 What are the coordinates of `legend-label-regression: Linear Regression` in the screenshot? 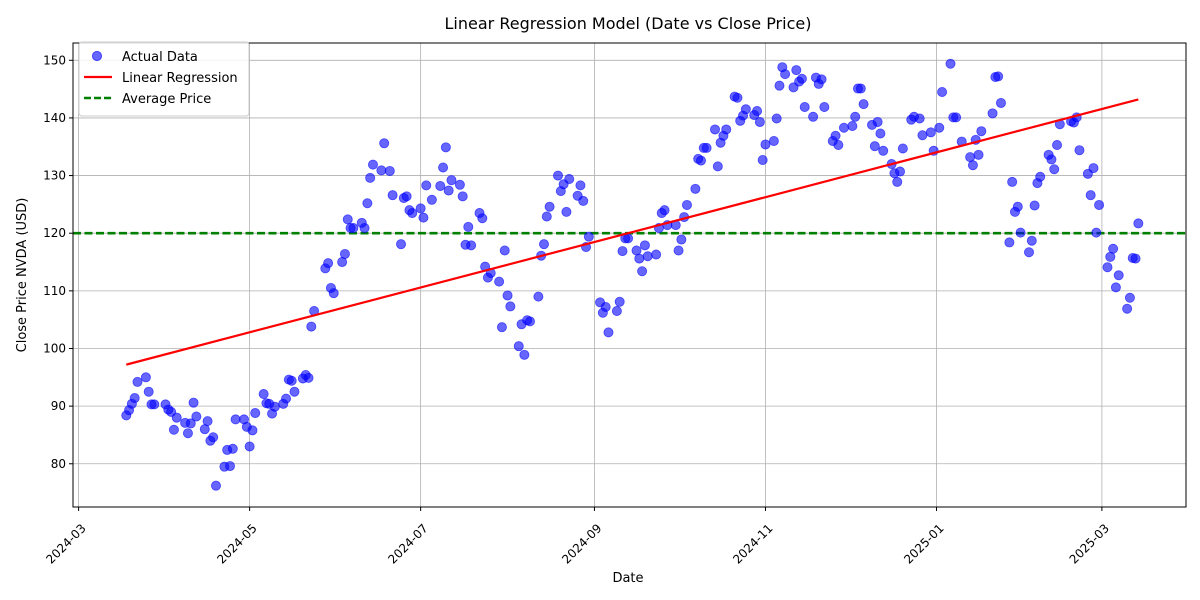 It's located at (180, 78).